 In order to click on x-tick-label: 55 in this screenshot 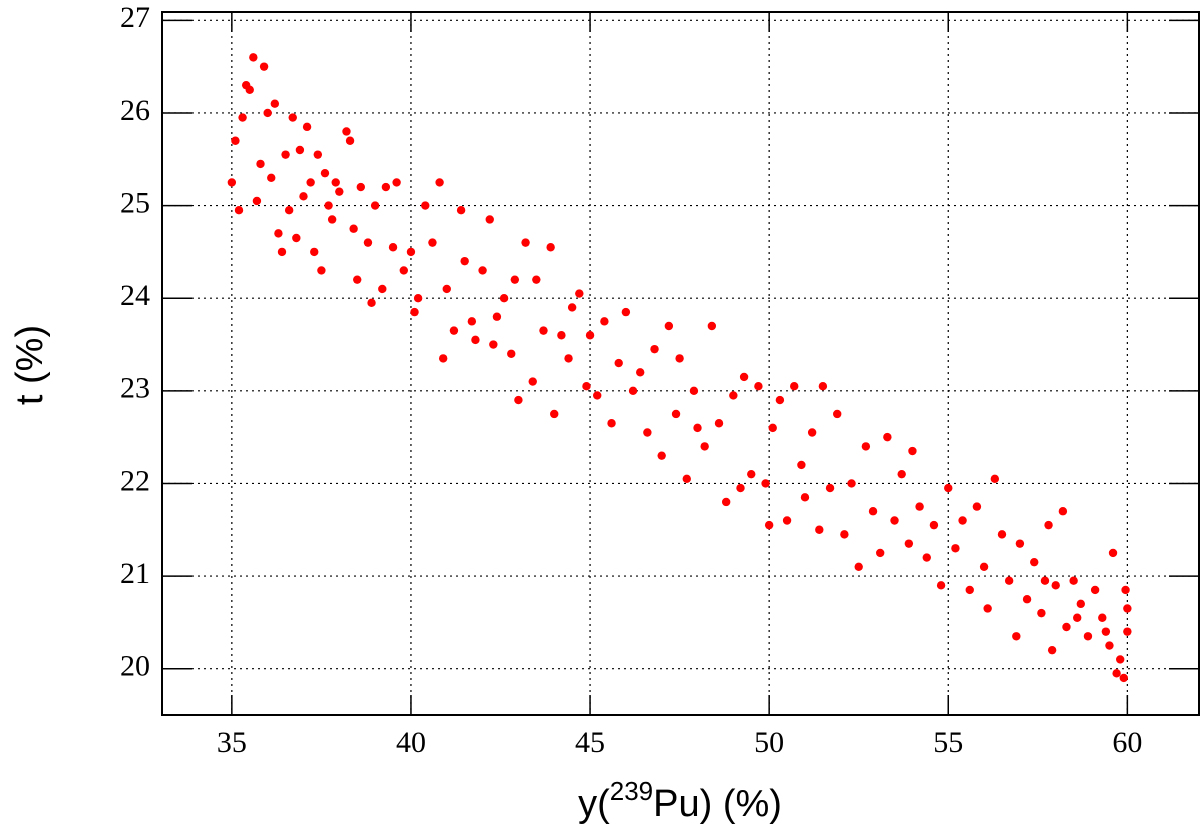, I will do `click(948, 742)`.